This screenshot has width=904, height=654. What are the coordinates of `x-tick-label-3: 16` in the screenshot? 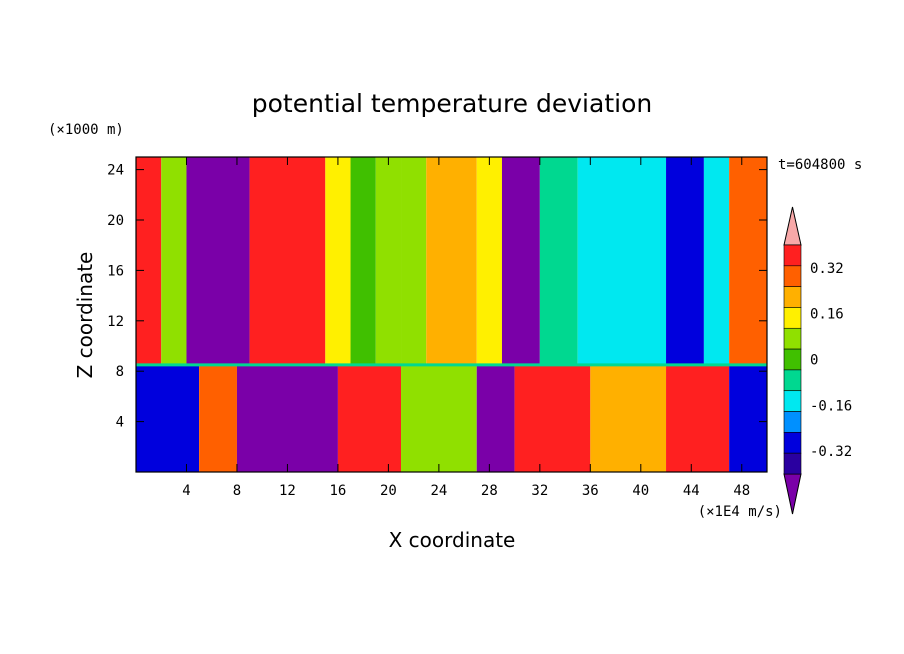 It's located at (337, 491).